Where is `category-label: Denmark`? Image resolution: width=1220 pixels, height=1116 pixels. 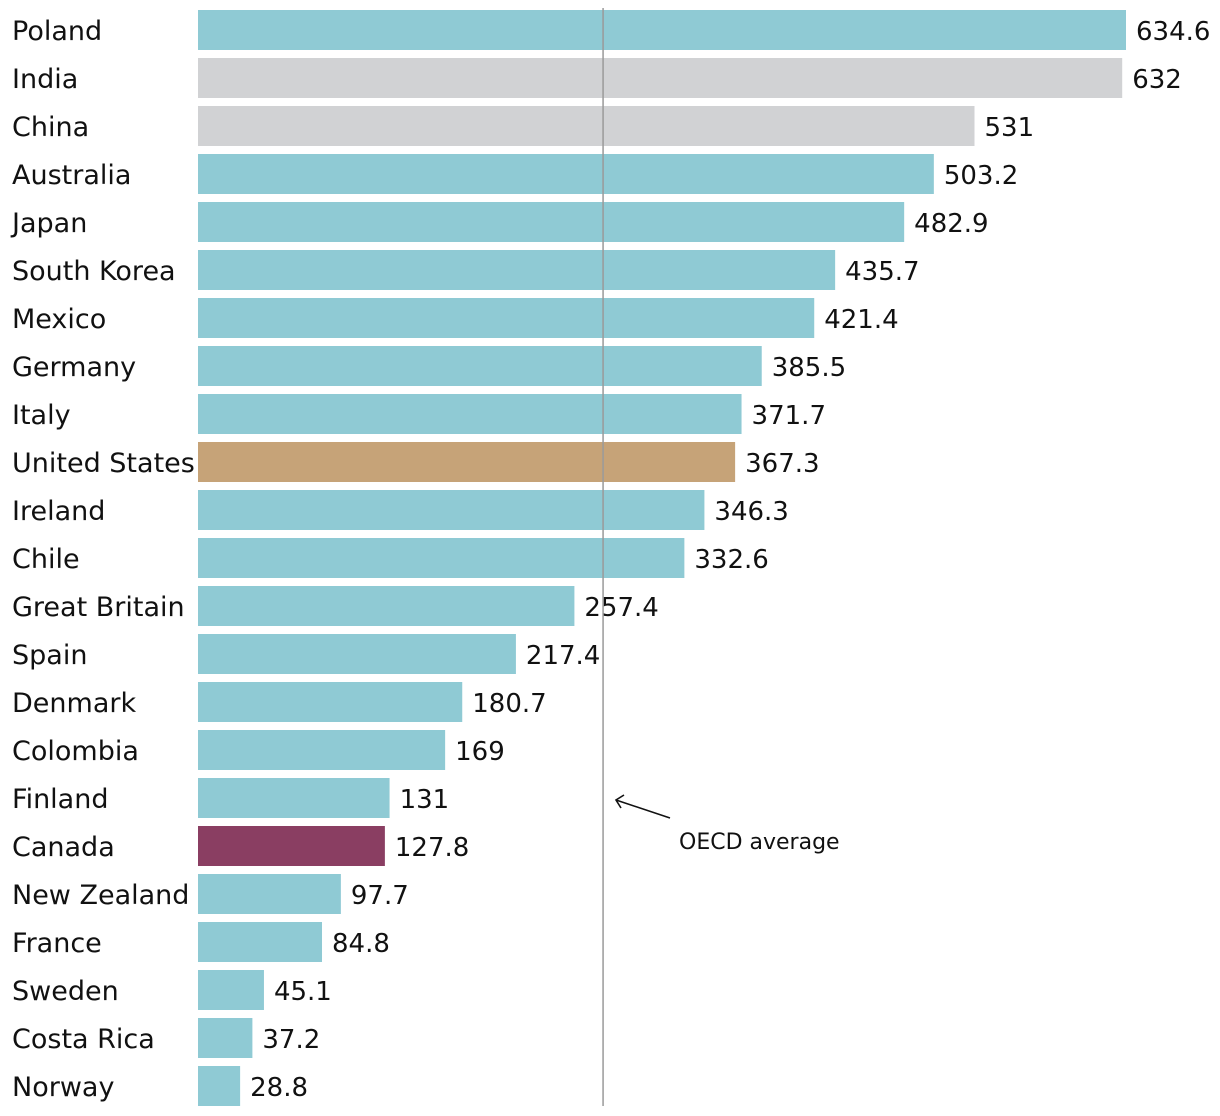 category-label: Denmark is located at coordinates (74, 703).